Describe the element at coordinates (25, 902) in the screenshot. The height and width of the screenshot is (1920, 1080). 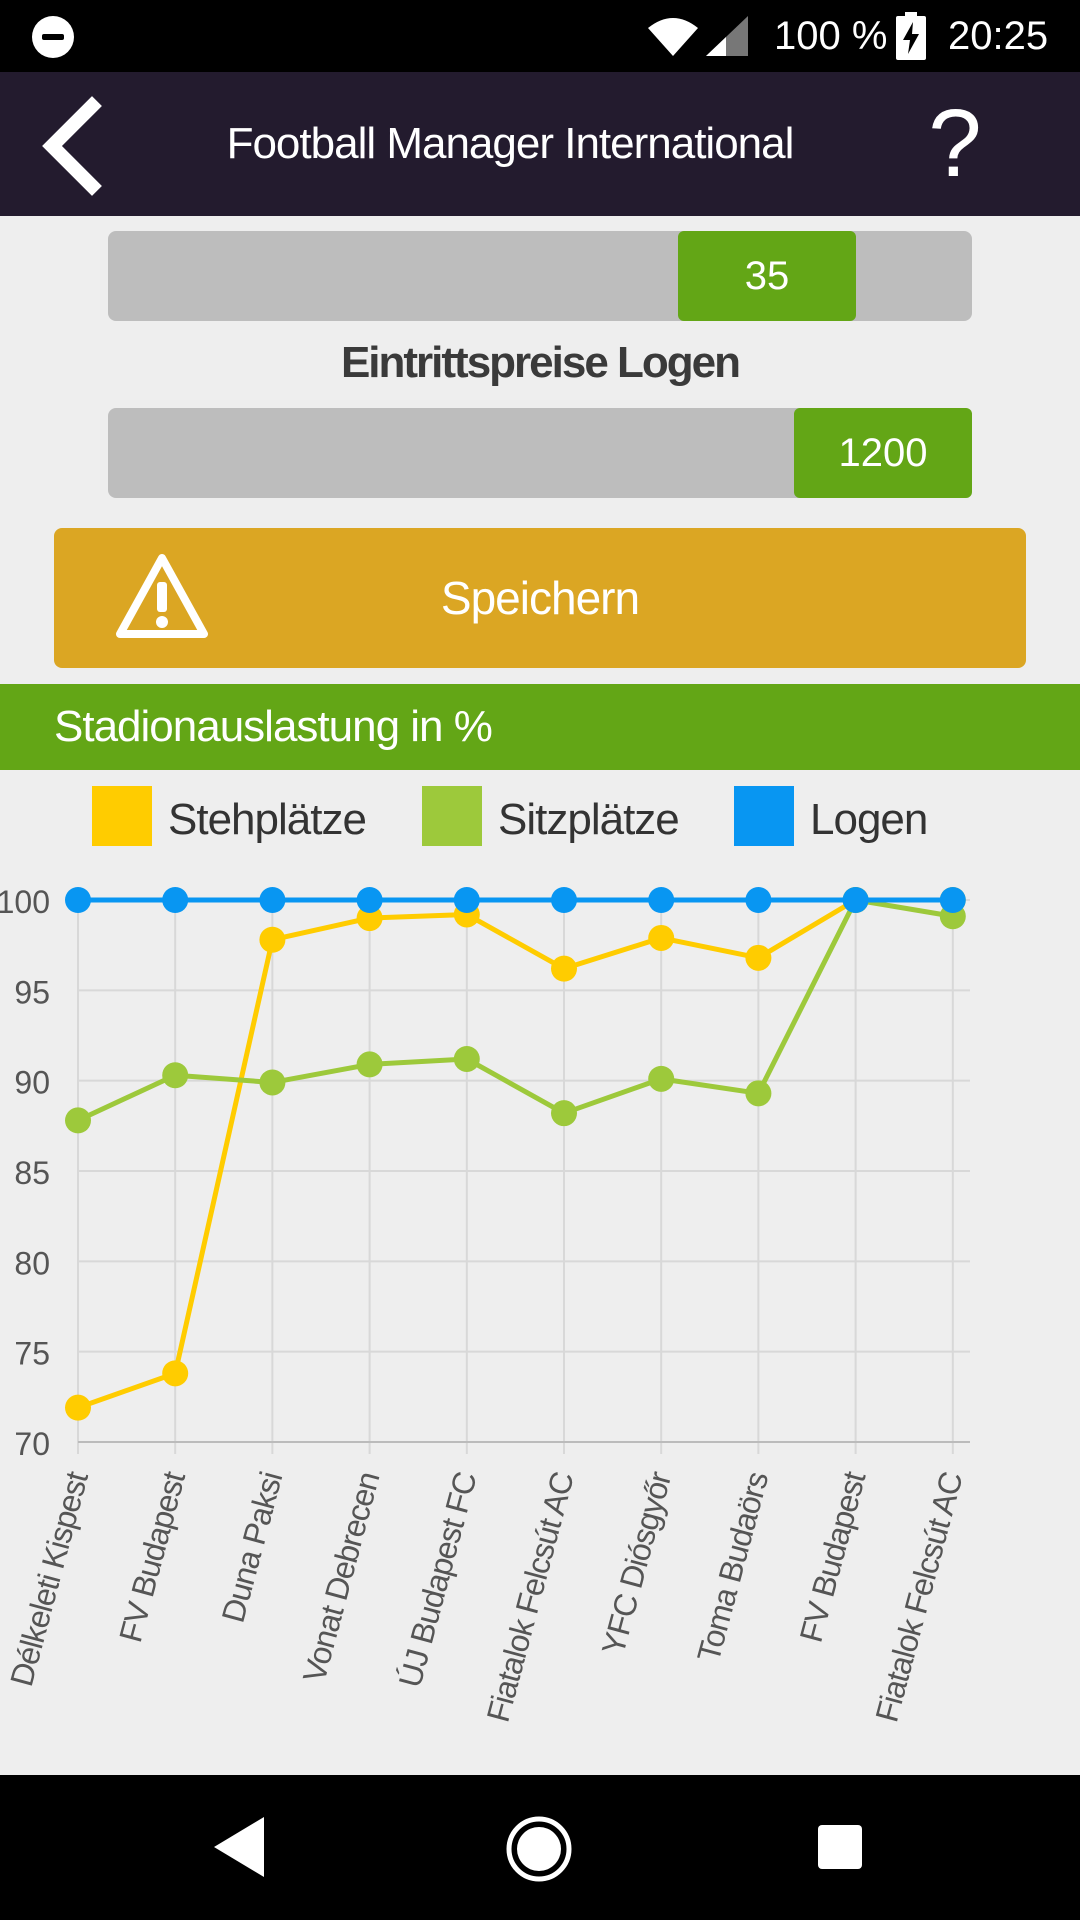
I see `y-tick-label: 100` at that location.